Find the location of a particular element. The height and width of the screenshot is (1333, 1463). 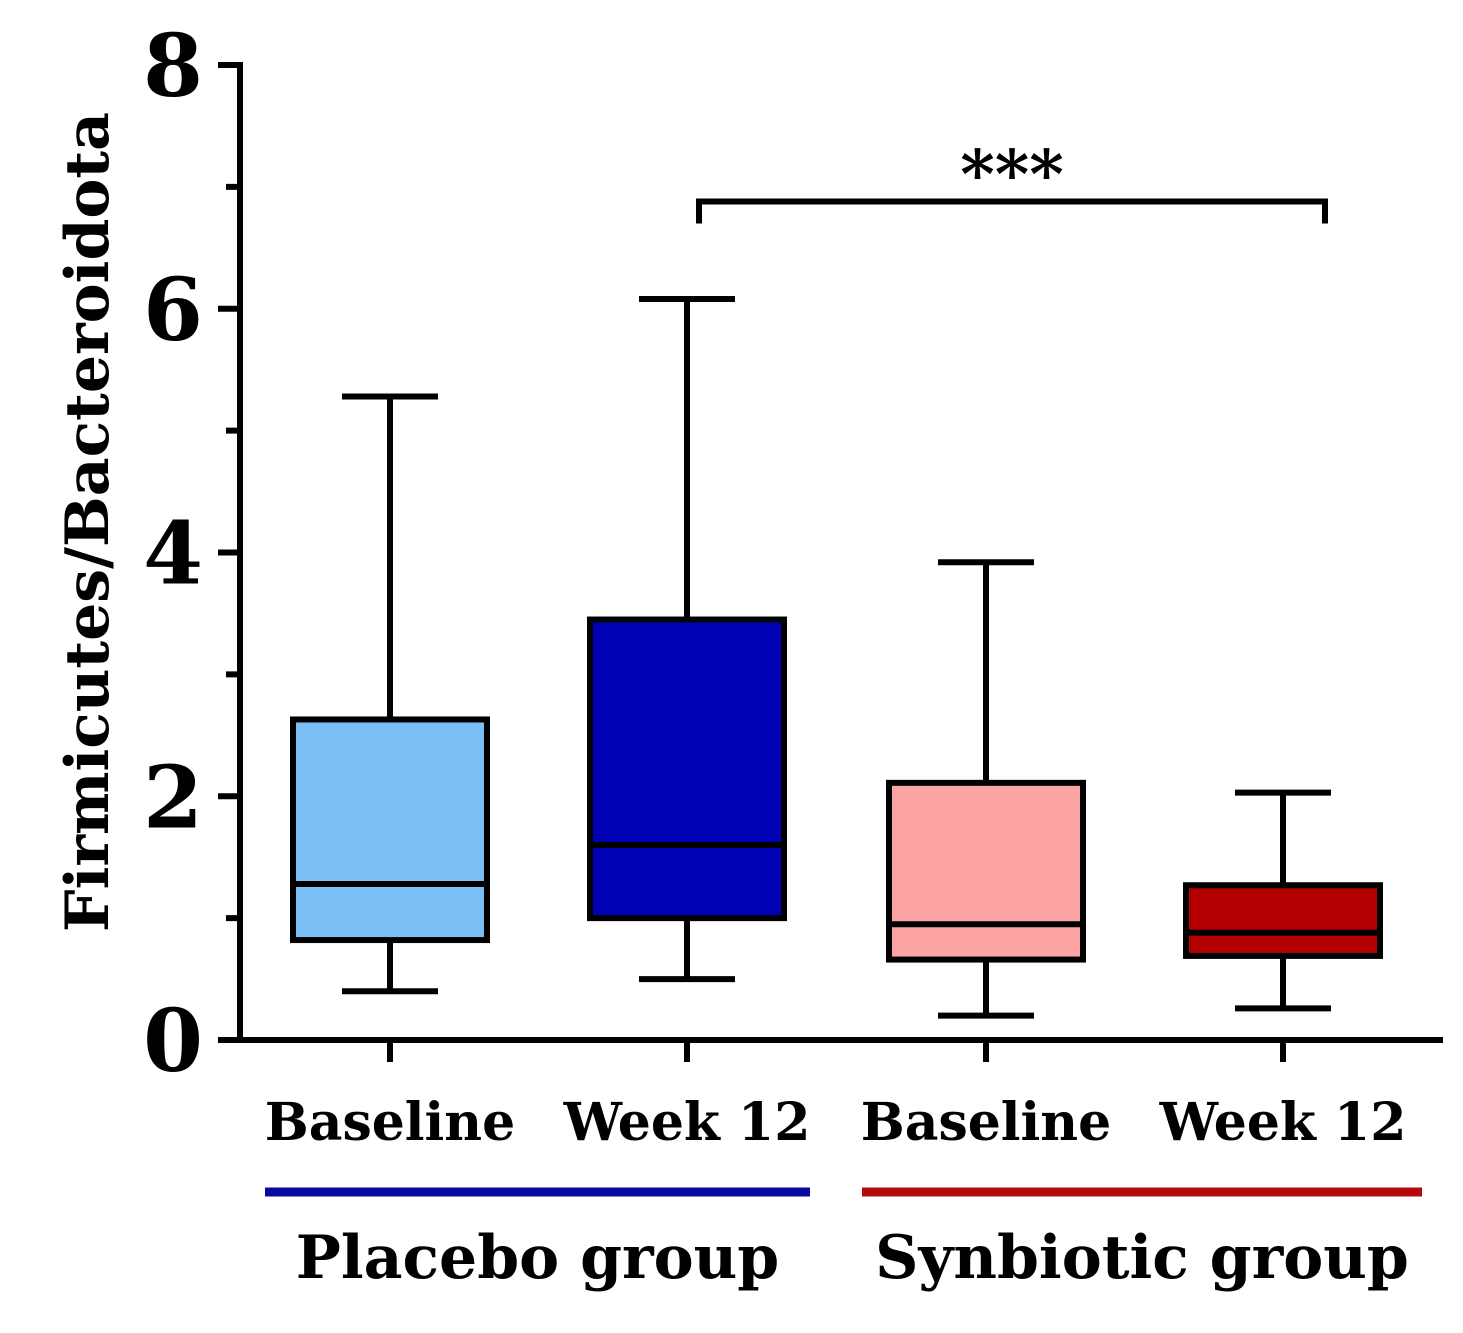

significance-bracket is located at coordinates (1012, 211).